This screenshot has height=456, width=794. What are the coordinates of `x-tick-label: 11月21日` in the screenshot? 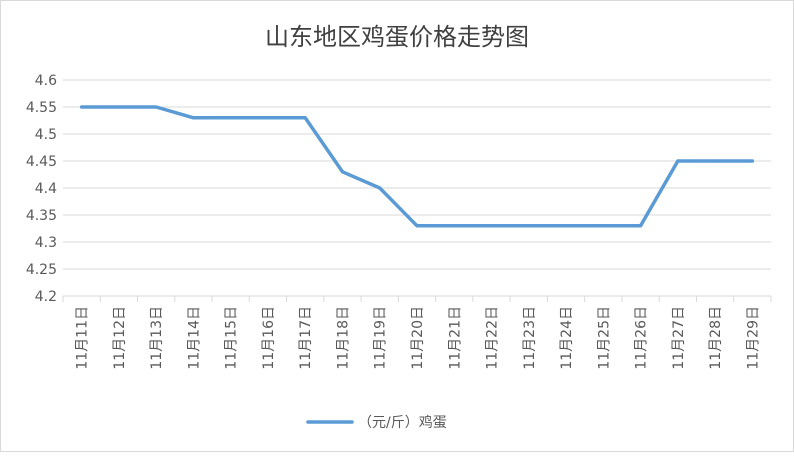 It's located at (455, 338).